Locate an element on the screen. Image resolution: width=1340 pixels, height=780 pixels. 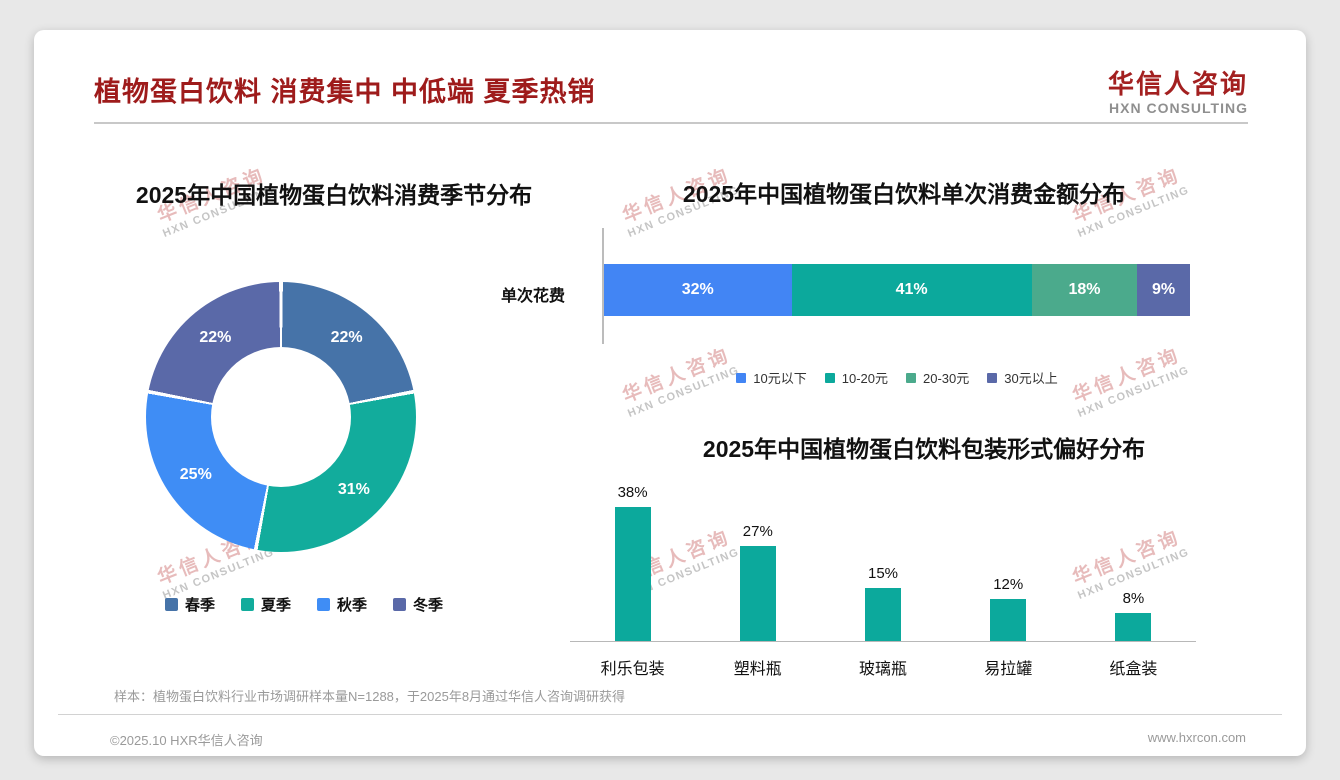
stack-value-label: 32% is located at coordinates (697, 289).